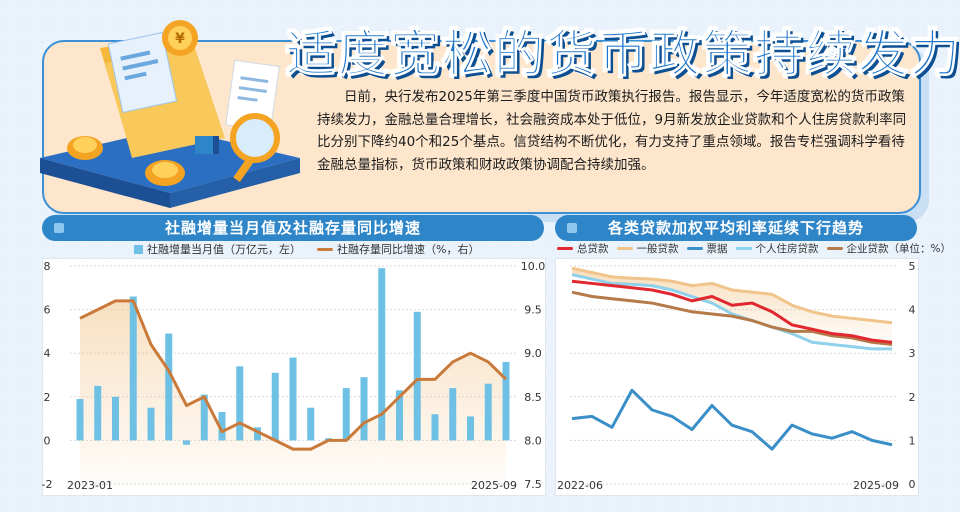 This screenshot has width=960, height=512. I want to click on y-left-tick-label: 6, so click(47, 310).